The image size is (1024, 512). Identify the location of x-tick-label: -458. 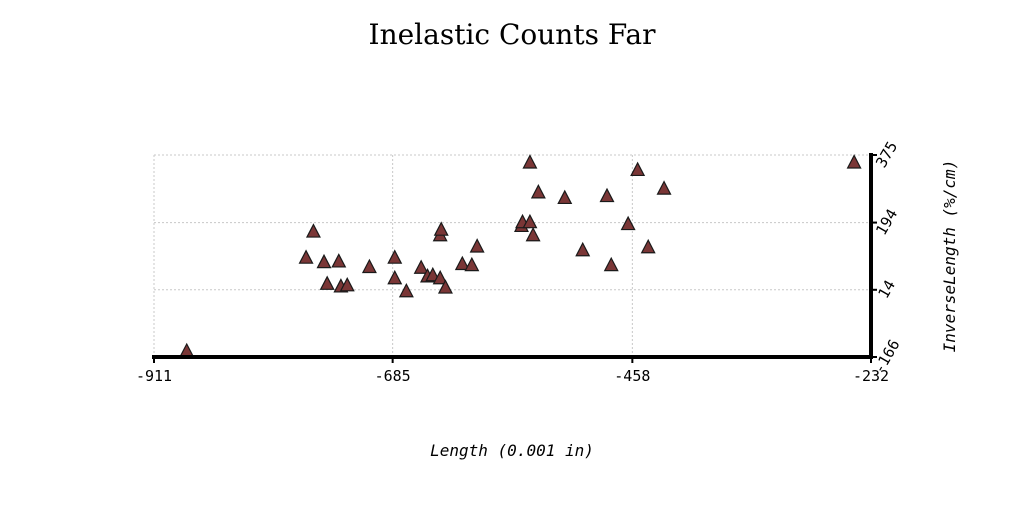
(632, 376).